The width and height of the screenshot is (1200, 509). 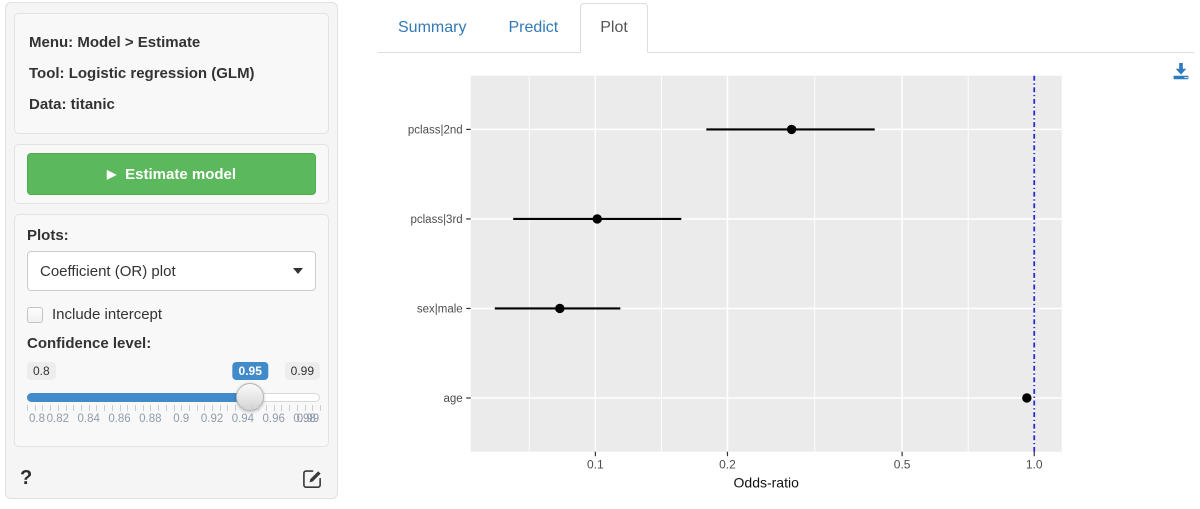 I want to click on edit-report-icon, so click(x=312, y=478).